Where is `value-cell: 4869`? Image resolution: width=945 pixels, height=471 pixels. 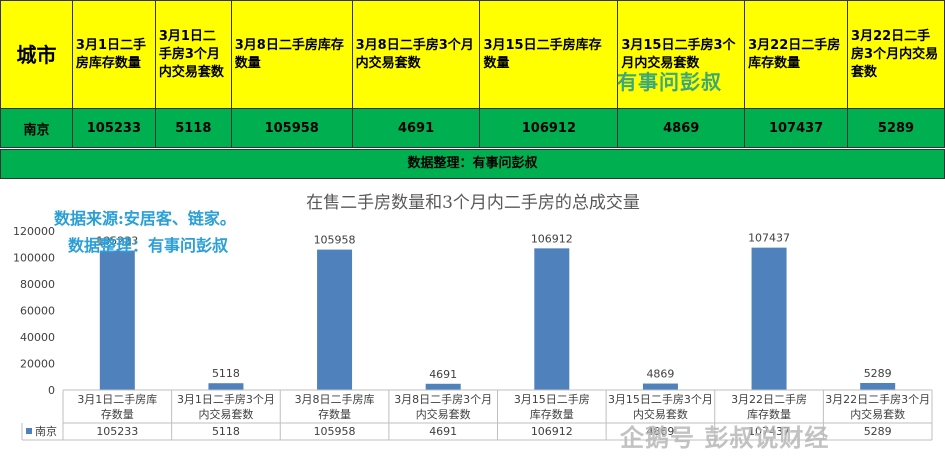
value-cell: 4869 is located at coordinates (681, 128).